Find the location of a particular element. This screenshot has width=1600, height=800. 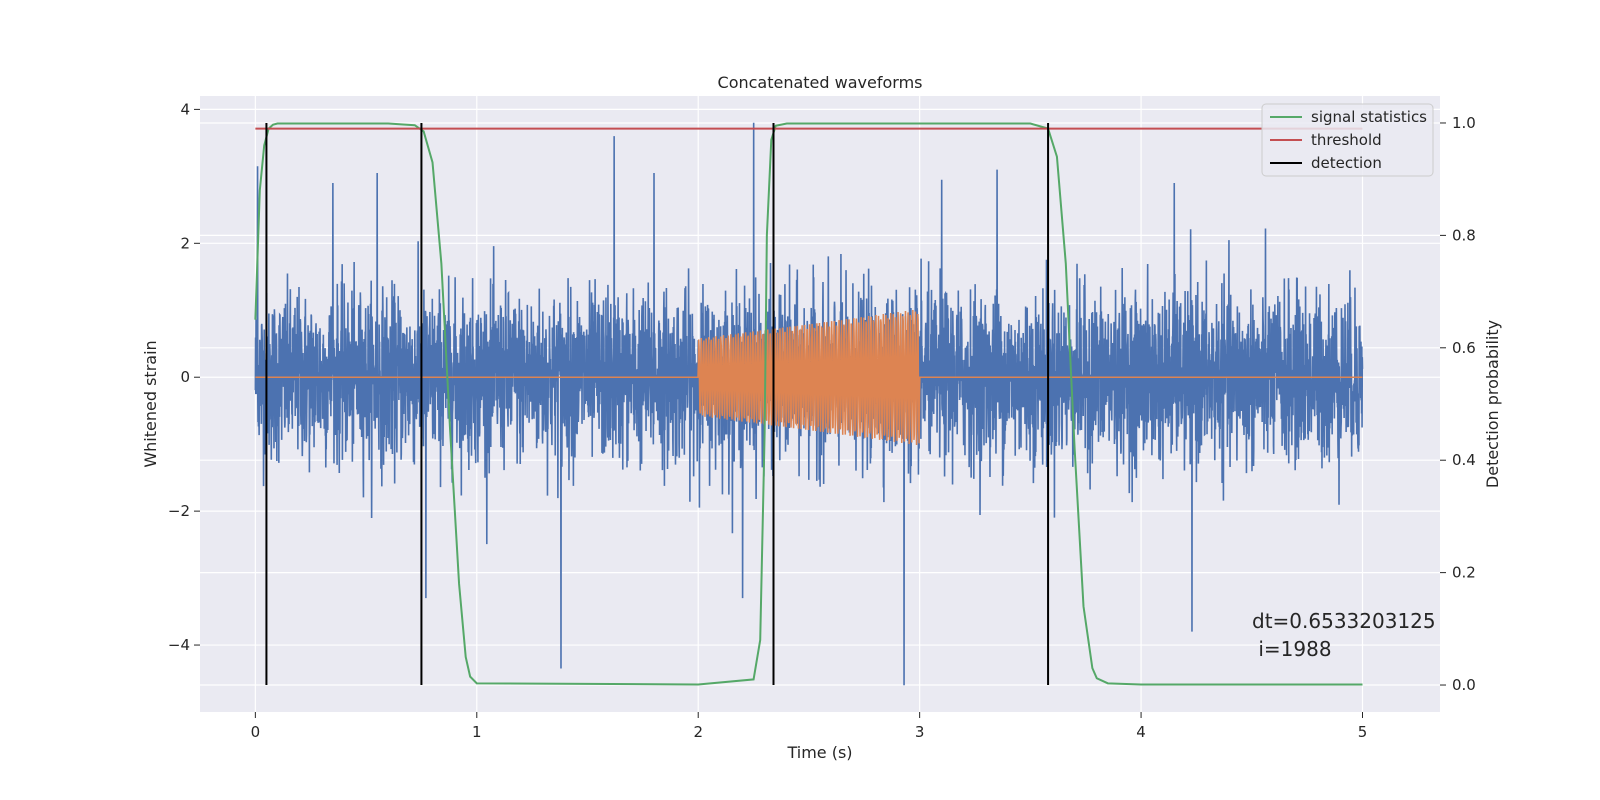

legend-label-detection: detection is located at coordinates (1346, 163).